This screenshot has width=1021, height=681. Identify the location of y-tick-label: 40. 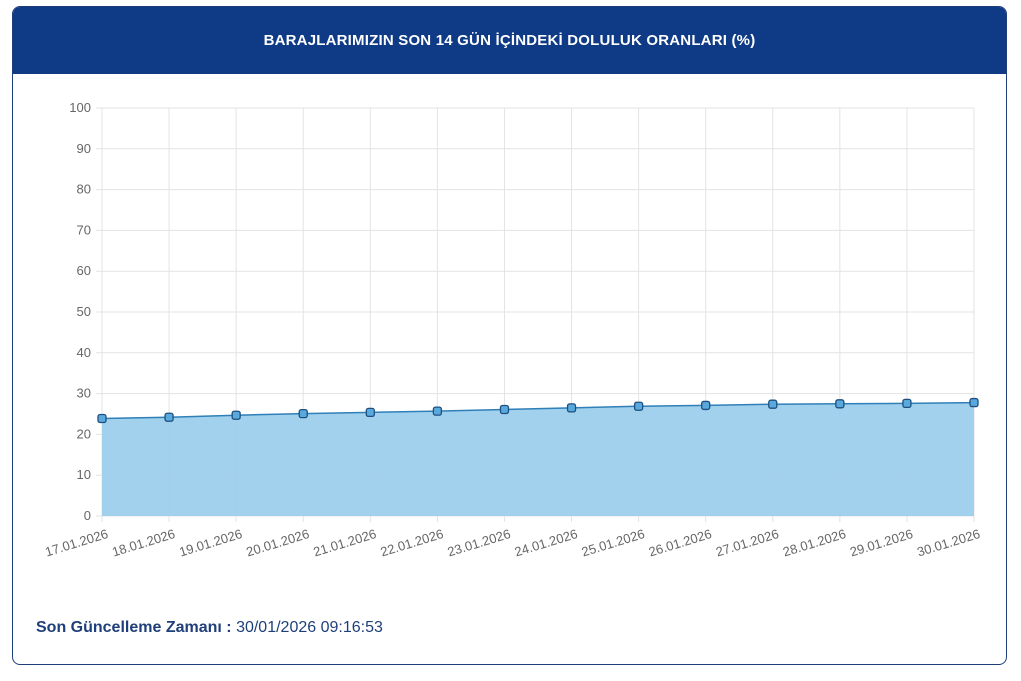
(84, 352).